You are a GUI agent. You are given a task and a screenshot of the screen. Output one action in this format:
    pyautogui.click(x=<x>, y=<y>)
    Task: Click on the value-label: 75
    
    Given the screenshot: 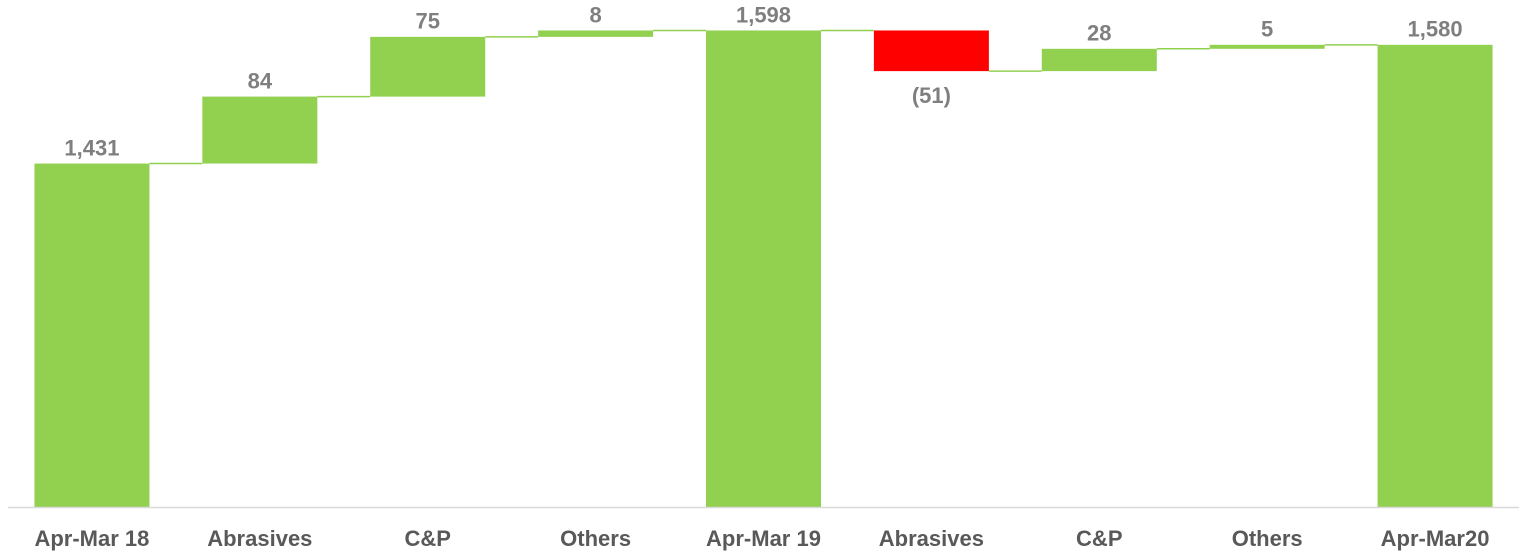 What is the action you would take?
    pyautogui.click(x=427, y=21)
    